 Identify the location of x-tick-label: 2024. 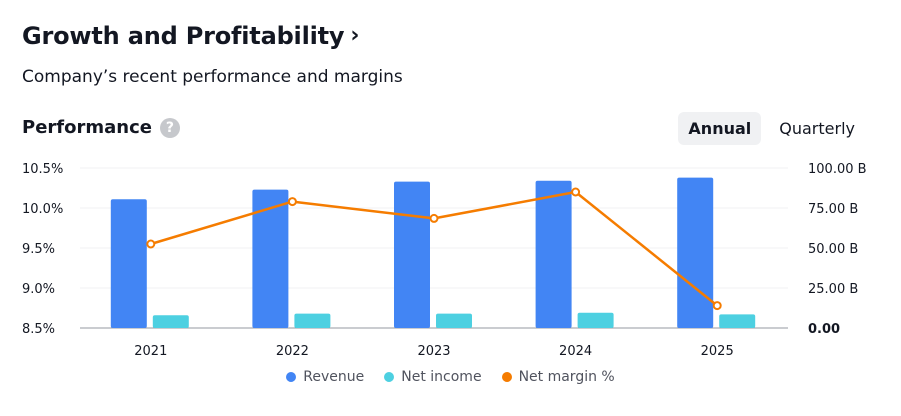
(575, 351).